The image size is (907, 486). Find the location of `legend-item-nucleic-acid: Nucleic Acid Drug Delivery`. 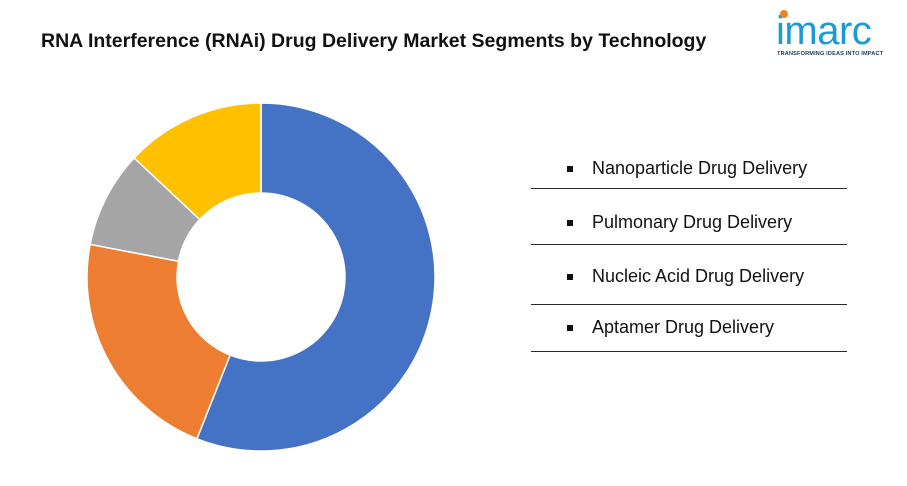

legend-item-nucleic-acid: Nucleic Acid Drug Delivery is located at coordinates (689, 275).